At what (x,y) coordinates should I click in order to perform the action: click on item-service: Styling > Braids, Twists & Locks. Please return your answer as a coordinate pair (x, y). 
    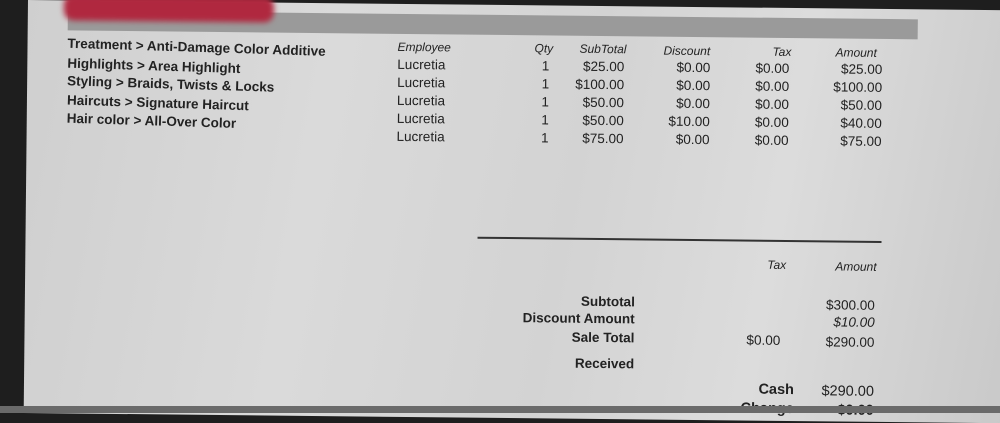
    Looking at the image, I should click on (170, 84).